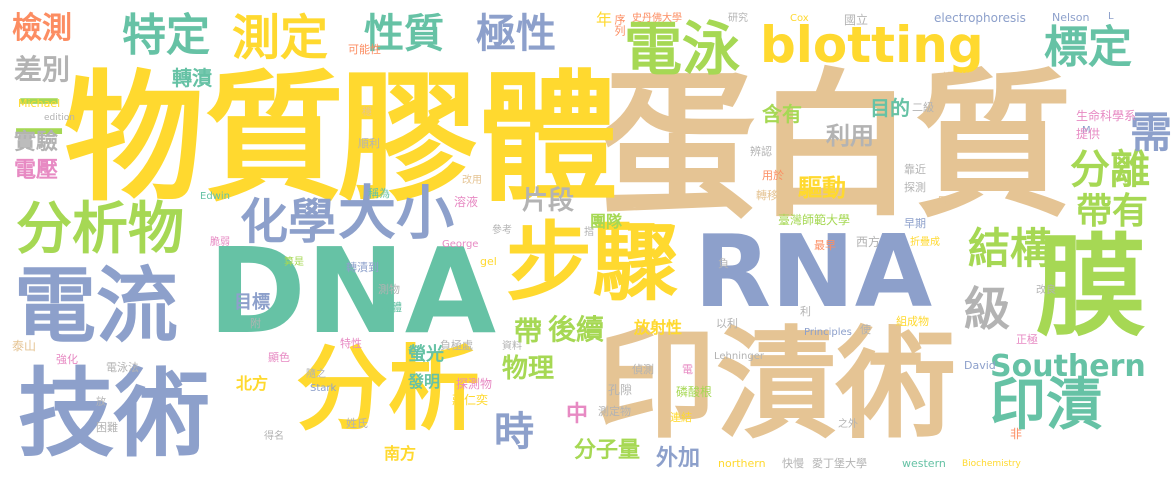  What do you see at coordinates (1071, 17) in the screenshot?
I see `word: Nelson` at bounding box center [1071, 17].